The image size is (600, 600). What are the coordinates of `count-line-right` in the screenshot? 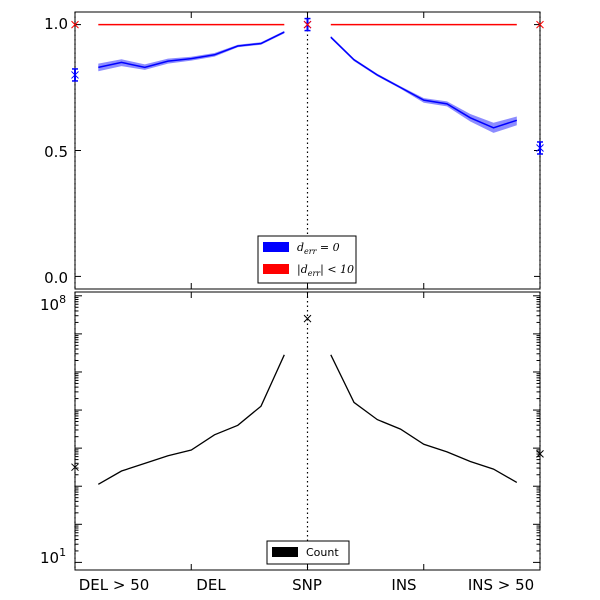 It's located at (424, 418).